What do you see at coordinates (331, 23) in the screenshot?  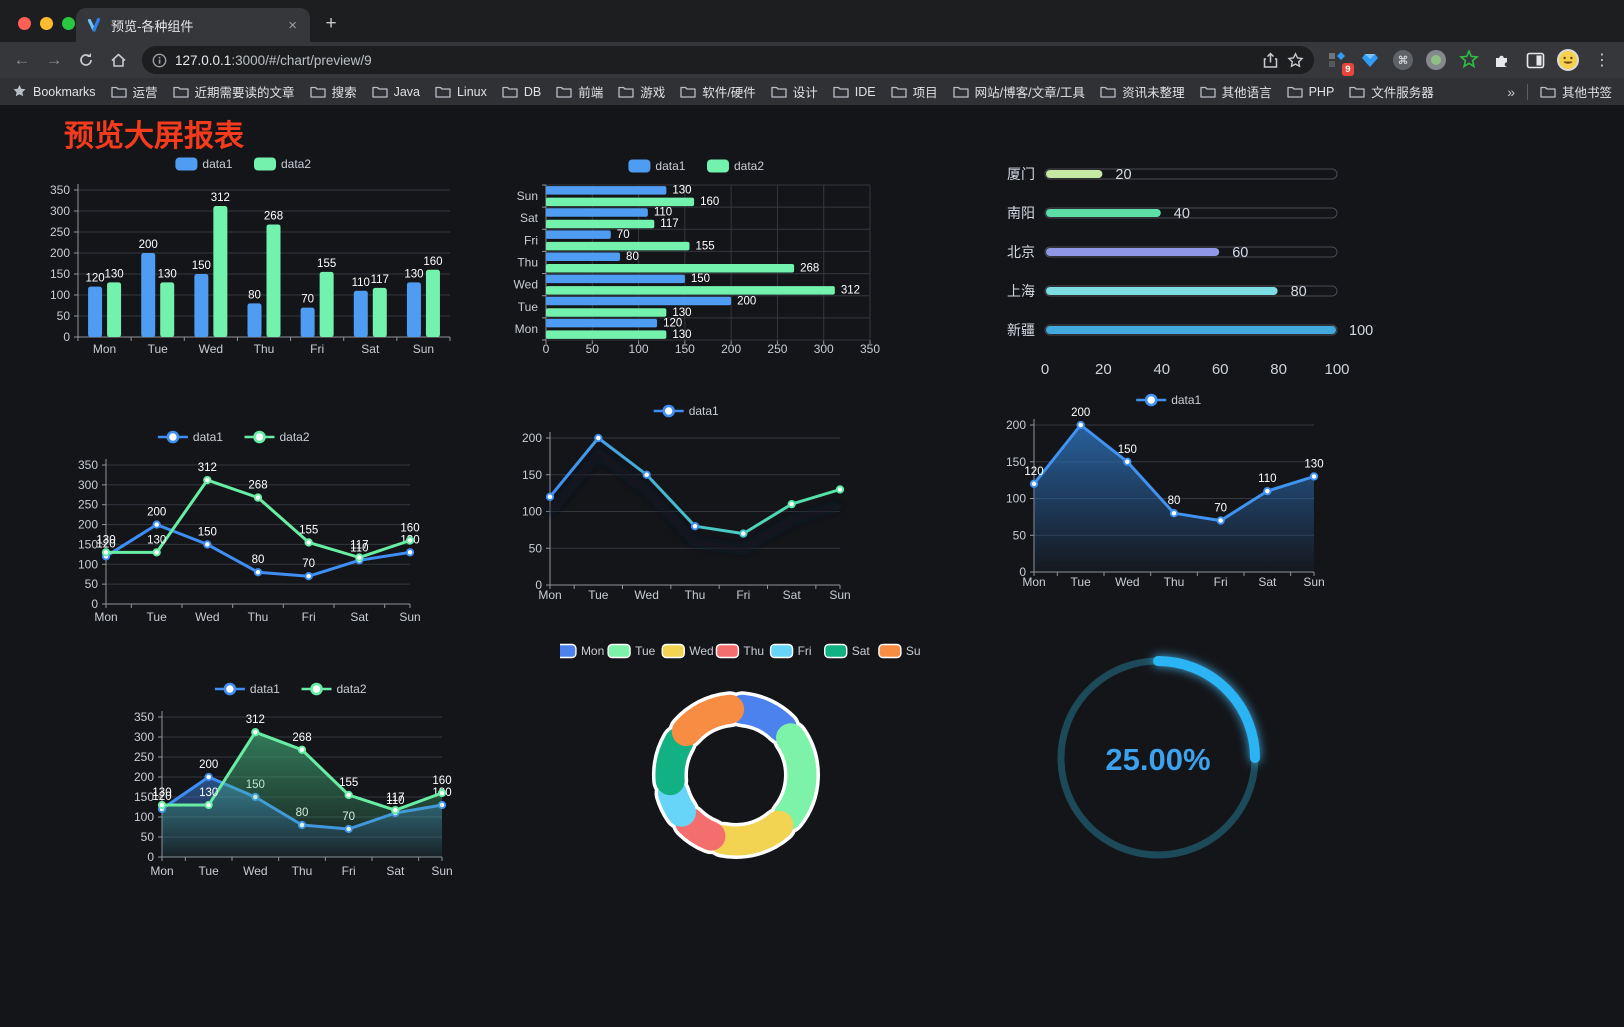 I see `new-tab-button: +` at bounding box center [331, 23].